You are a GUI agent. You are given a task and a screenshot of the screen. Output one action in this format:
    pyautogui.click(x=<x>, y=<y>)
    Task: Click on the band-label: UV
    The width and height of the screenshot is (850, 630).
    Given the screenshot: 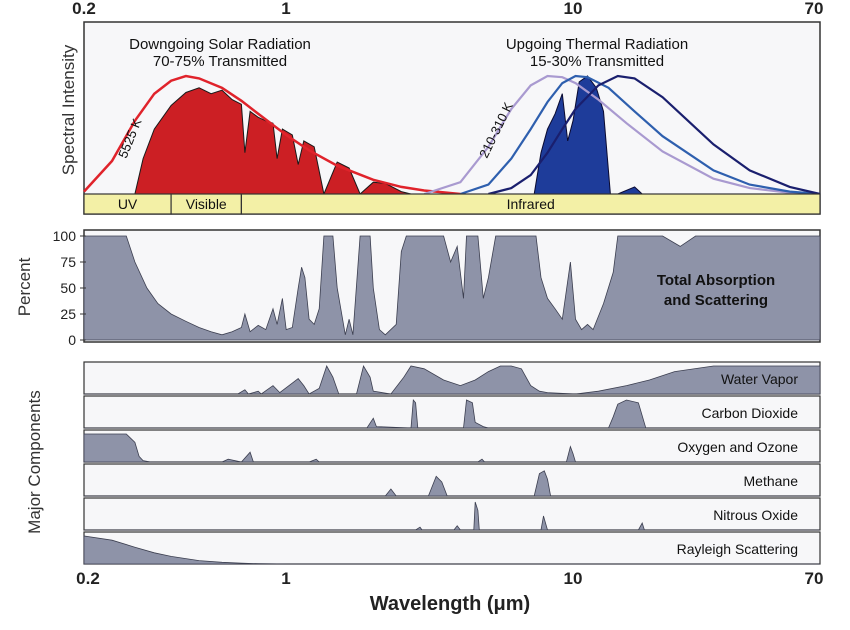 What is the action you would take?
    pyautogui.click(x=128, y=204)
    